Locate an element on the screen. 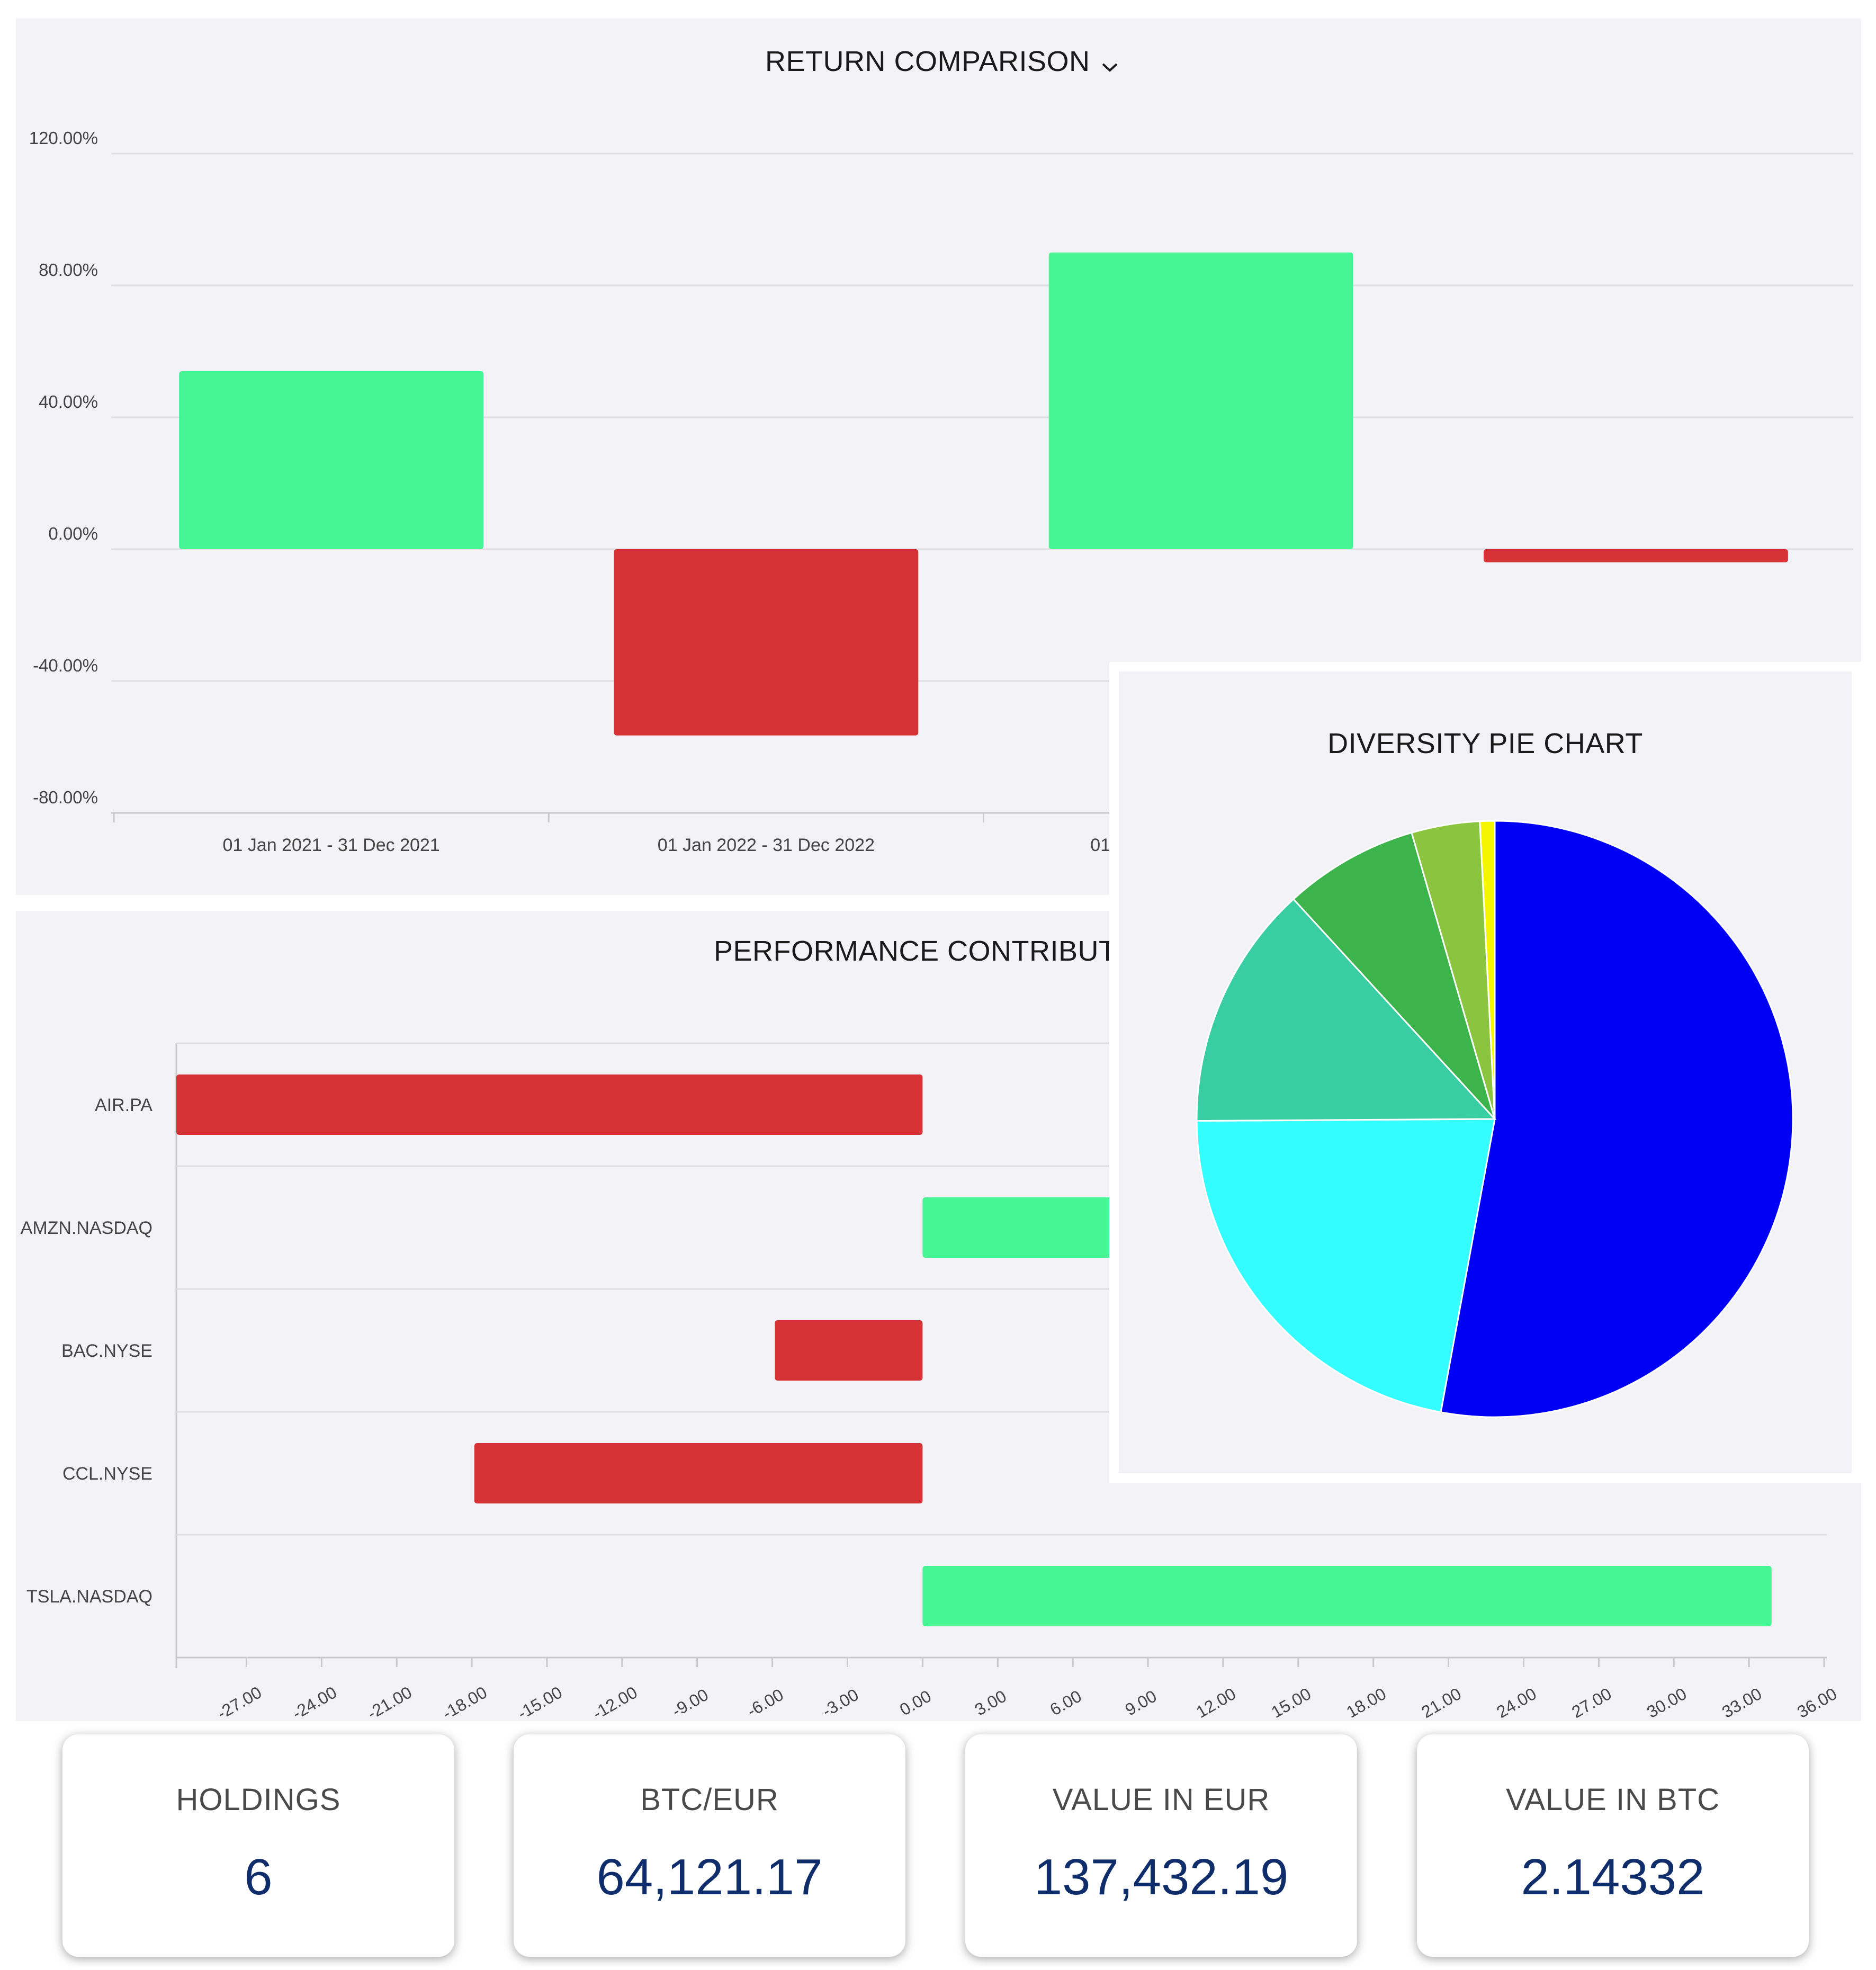 This screenshot has width=1876, height=1970. x-tick-label: 36.00 is located at coordinates (1817, 1702).